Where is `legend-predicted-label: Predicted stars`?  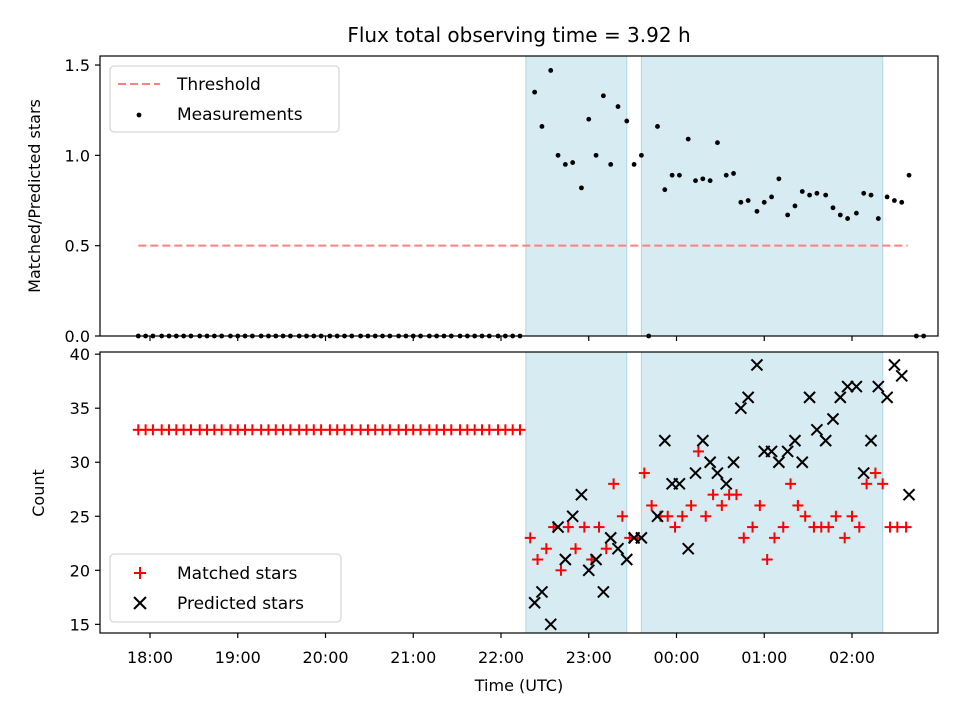
legend-predicted-label: Predicted stars is located at coordinates (240, 604).